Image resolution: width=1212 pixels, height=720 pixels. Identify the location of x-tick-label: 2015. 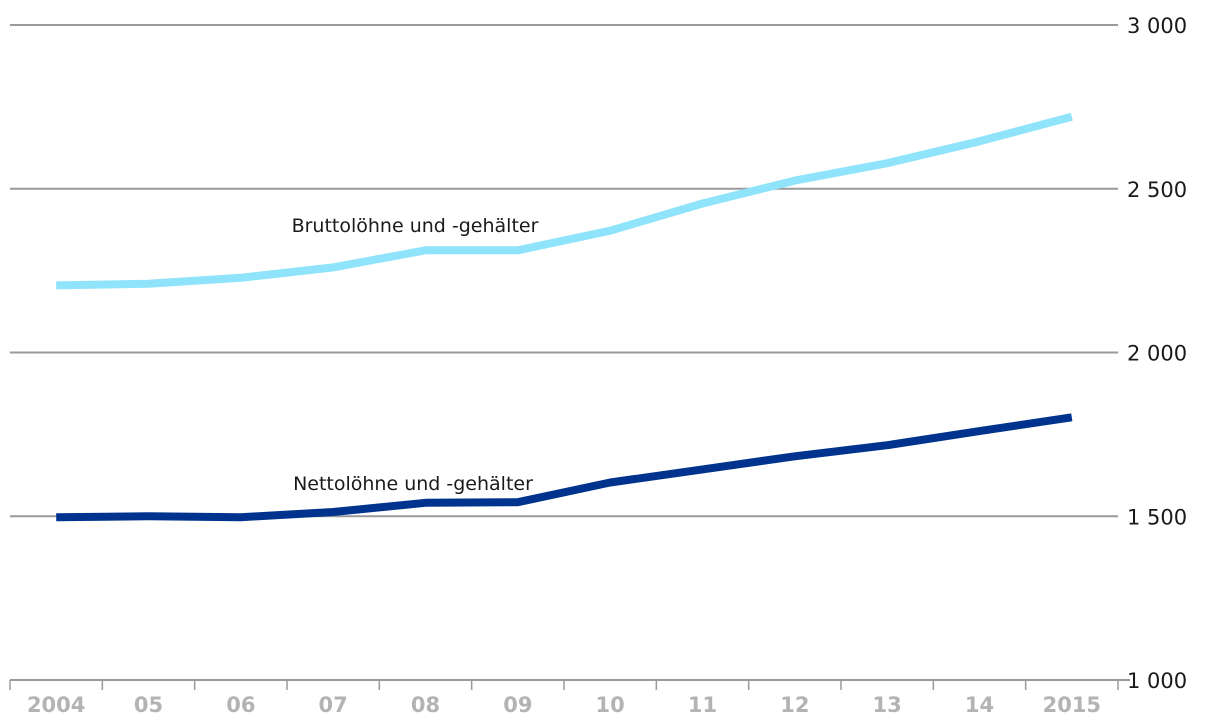
(1072, 705).